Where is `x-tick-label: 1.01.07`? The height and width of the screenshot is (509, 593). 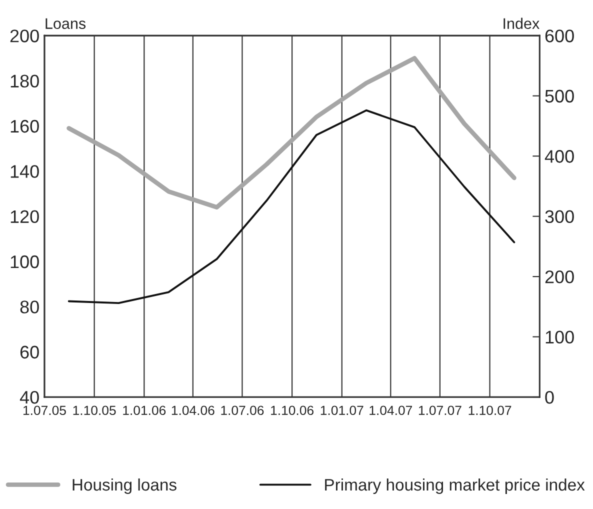 x-tick-label: 1.01.07 is located at coordinates (342, 411).